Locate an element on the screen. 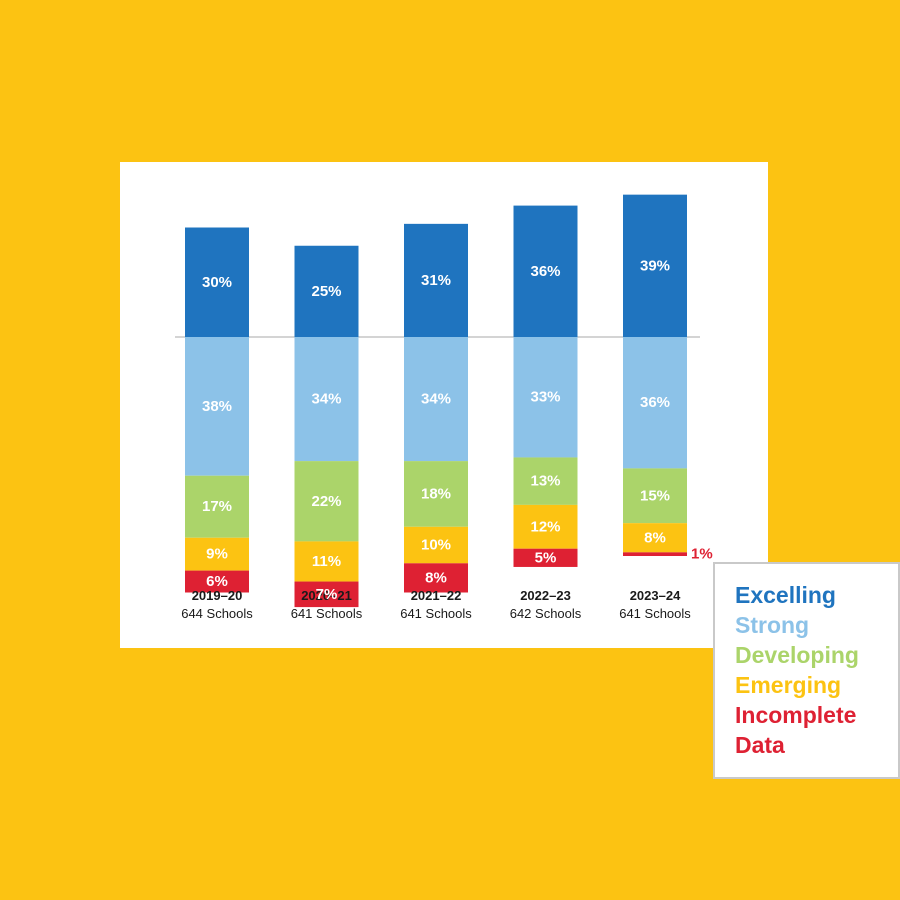 The width and height of the screenshot is (900, 900). bar-strong-2022–23 is located at coordinates (545, 397).